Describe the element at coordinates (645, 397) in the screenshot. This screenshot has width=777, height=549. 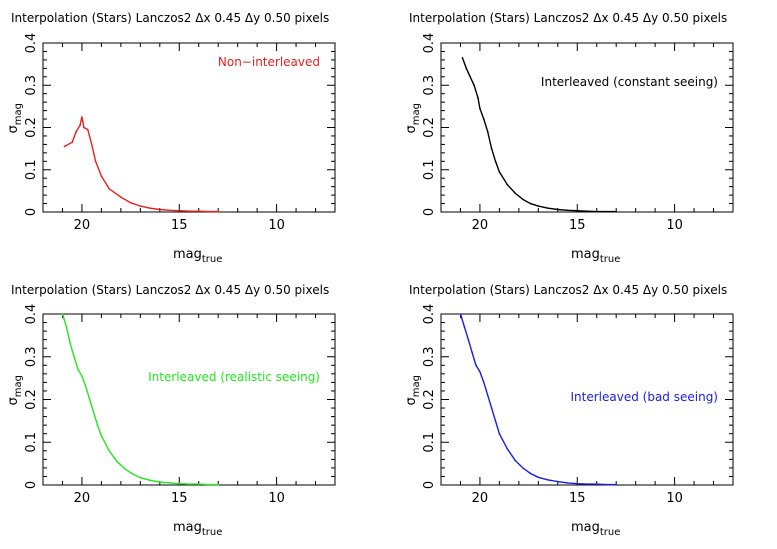
I see `legend-label: Interleaved (bad seeing)` at that location.